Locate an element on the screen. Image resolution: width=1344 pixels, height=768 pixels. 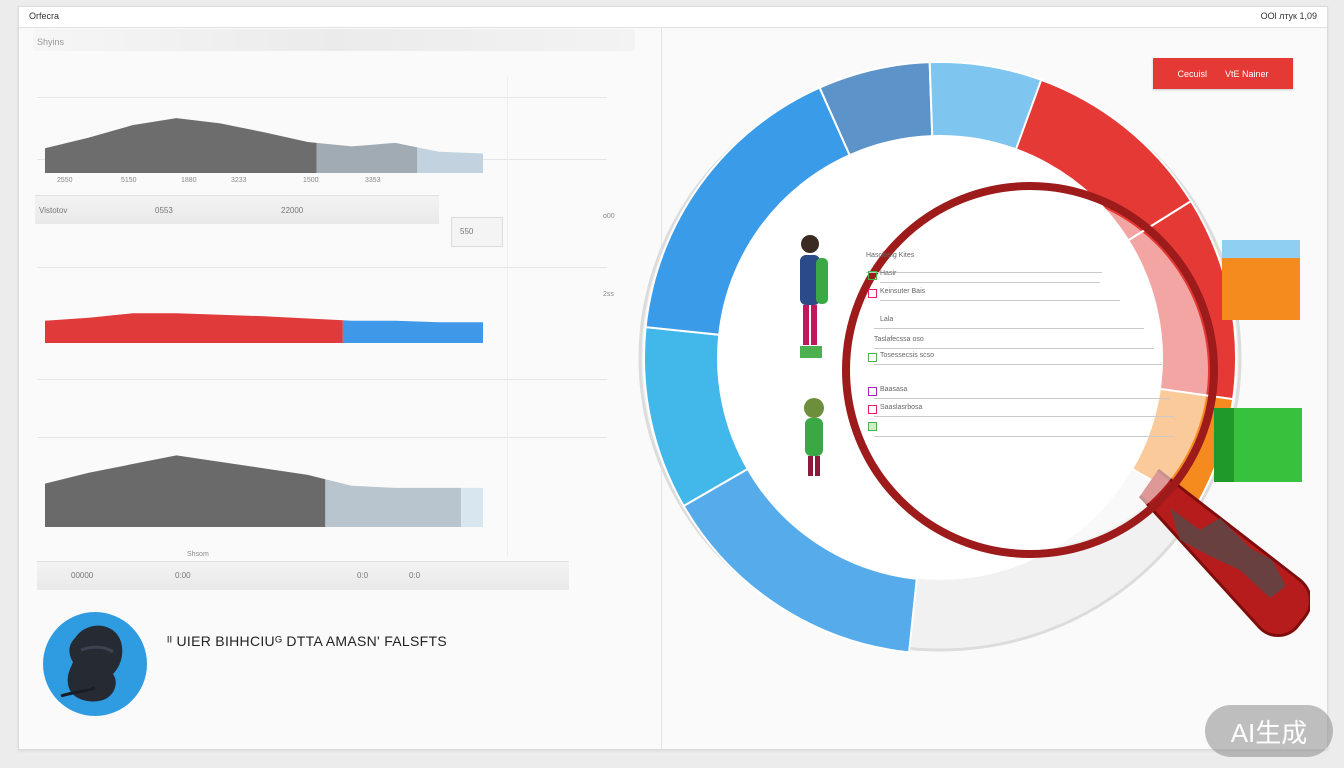
list-item-label: Baasasa is located at coordinates (894, 389).